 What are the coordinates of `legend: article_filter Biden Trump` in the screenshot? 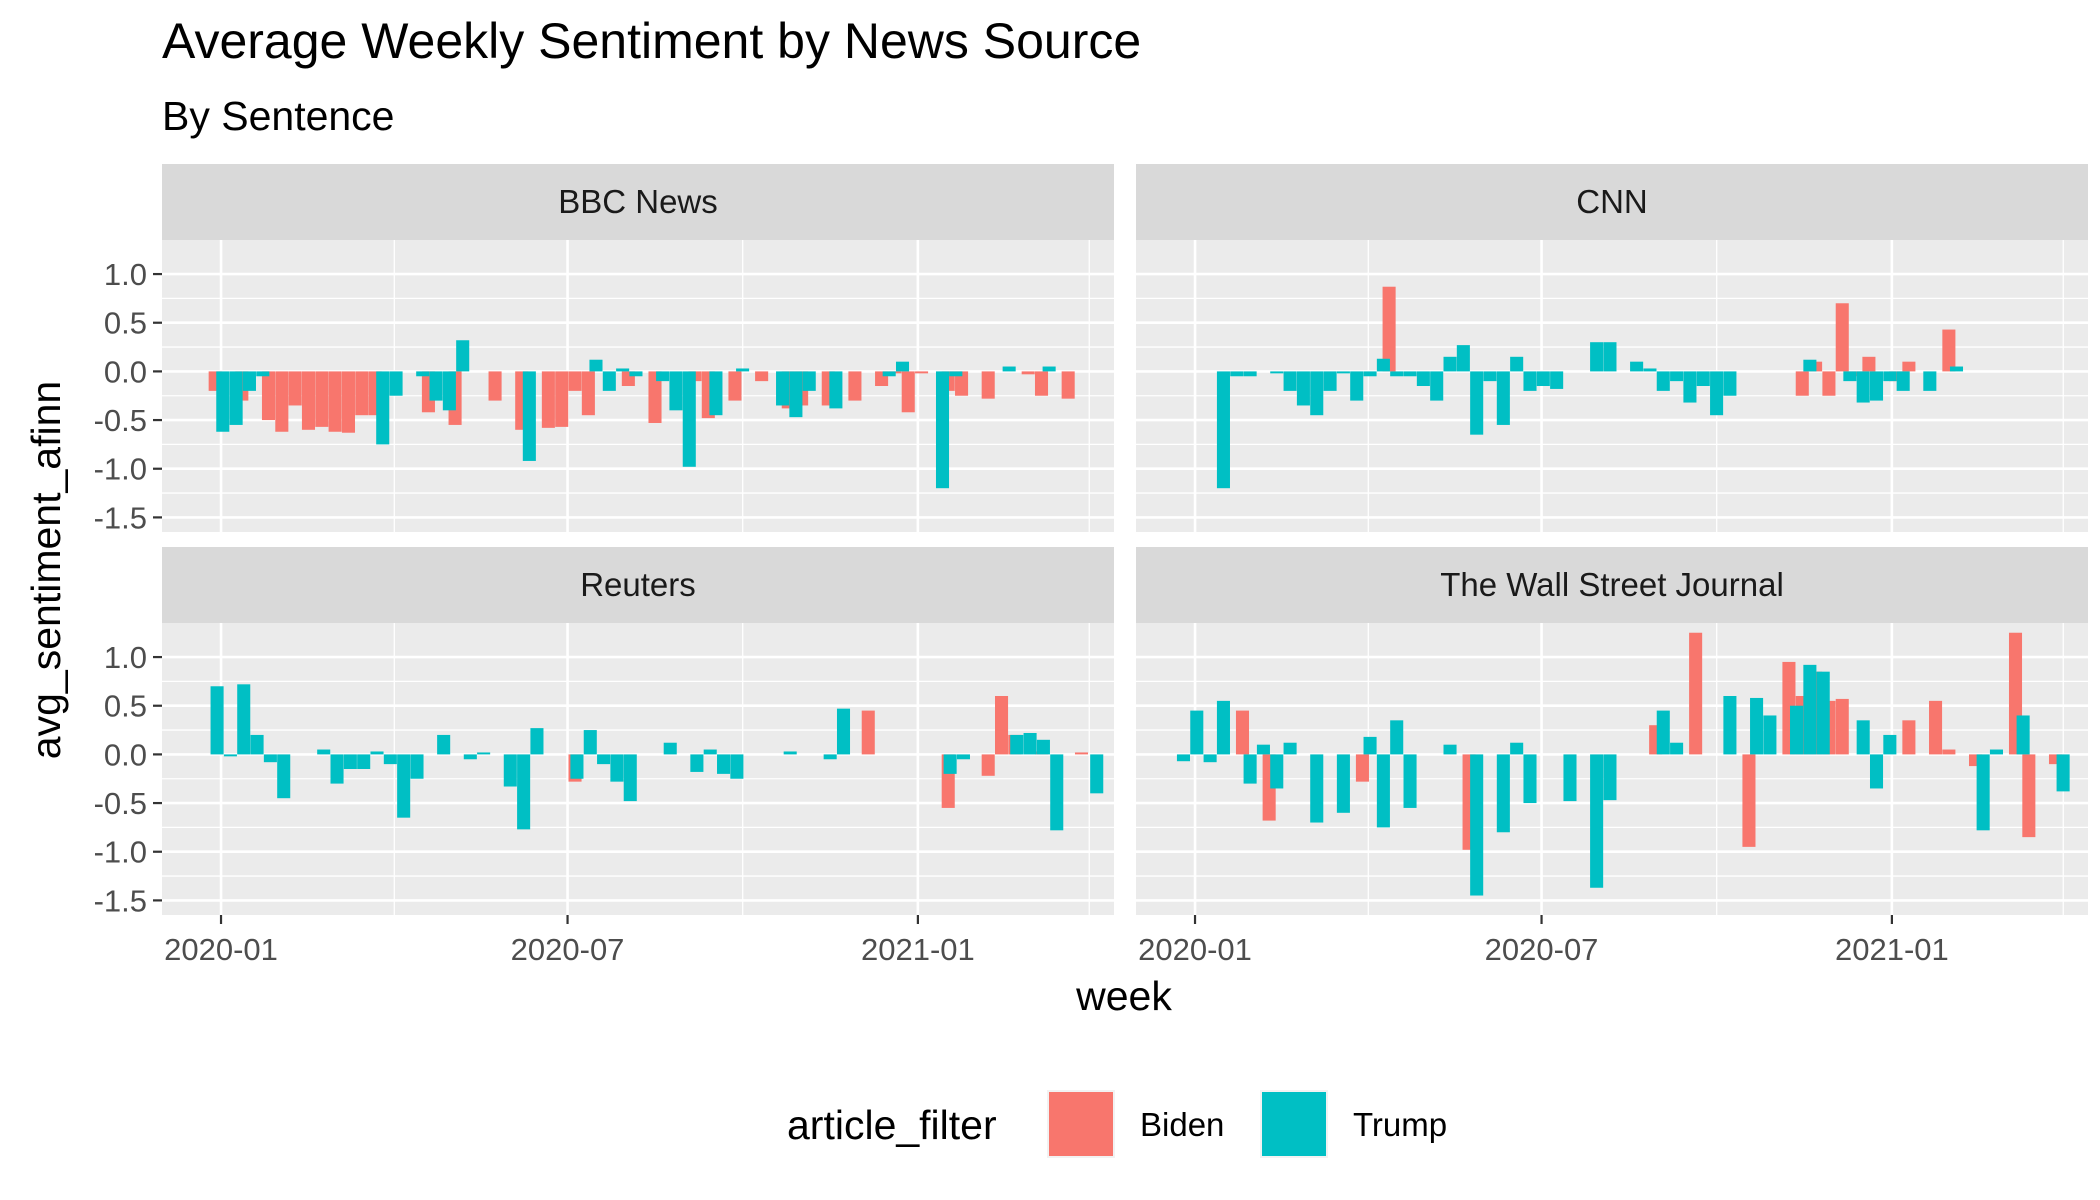 It's located at (1117, 1124).